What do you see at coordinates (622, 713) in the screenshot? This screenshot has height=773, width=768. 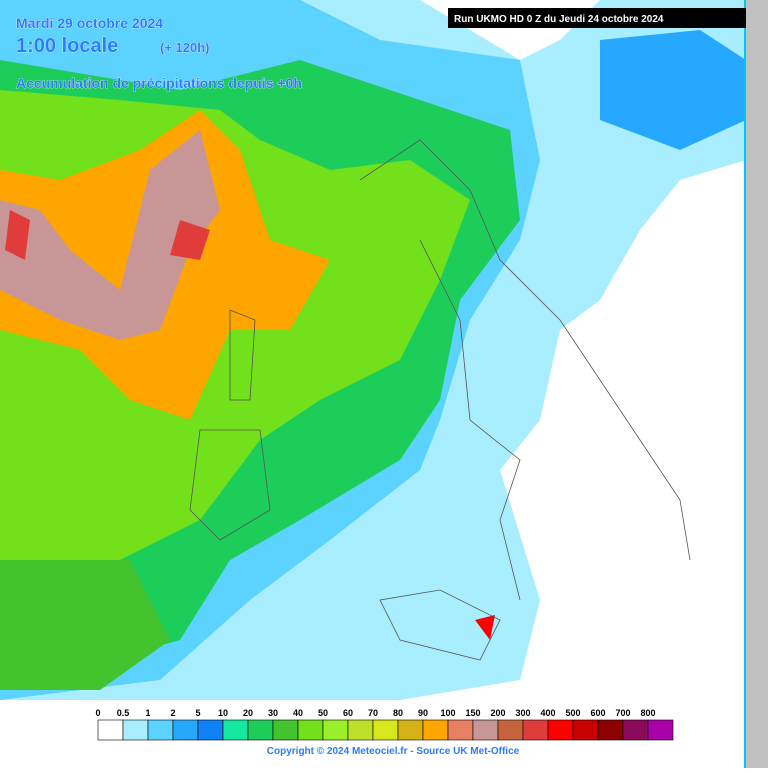 I see `legend-label: 700` at bounding box center [622, 713].